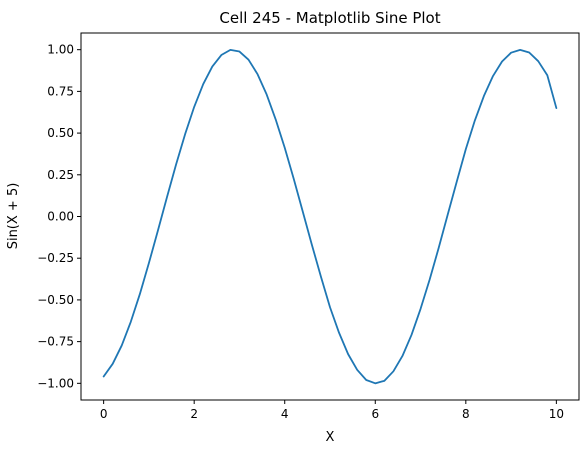 The image size is (587, 459). I want to click on y-tick-label: 0.25, so click(60, 175).